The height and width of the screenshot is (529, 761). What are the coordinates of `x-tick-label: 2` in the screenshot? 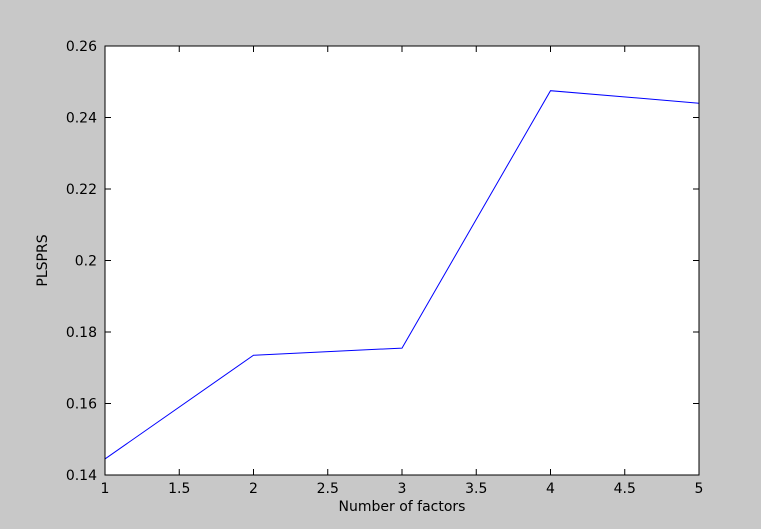 It's located at (253, 489).